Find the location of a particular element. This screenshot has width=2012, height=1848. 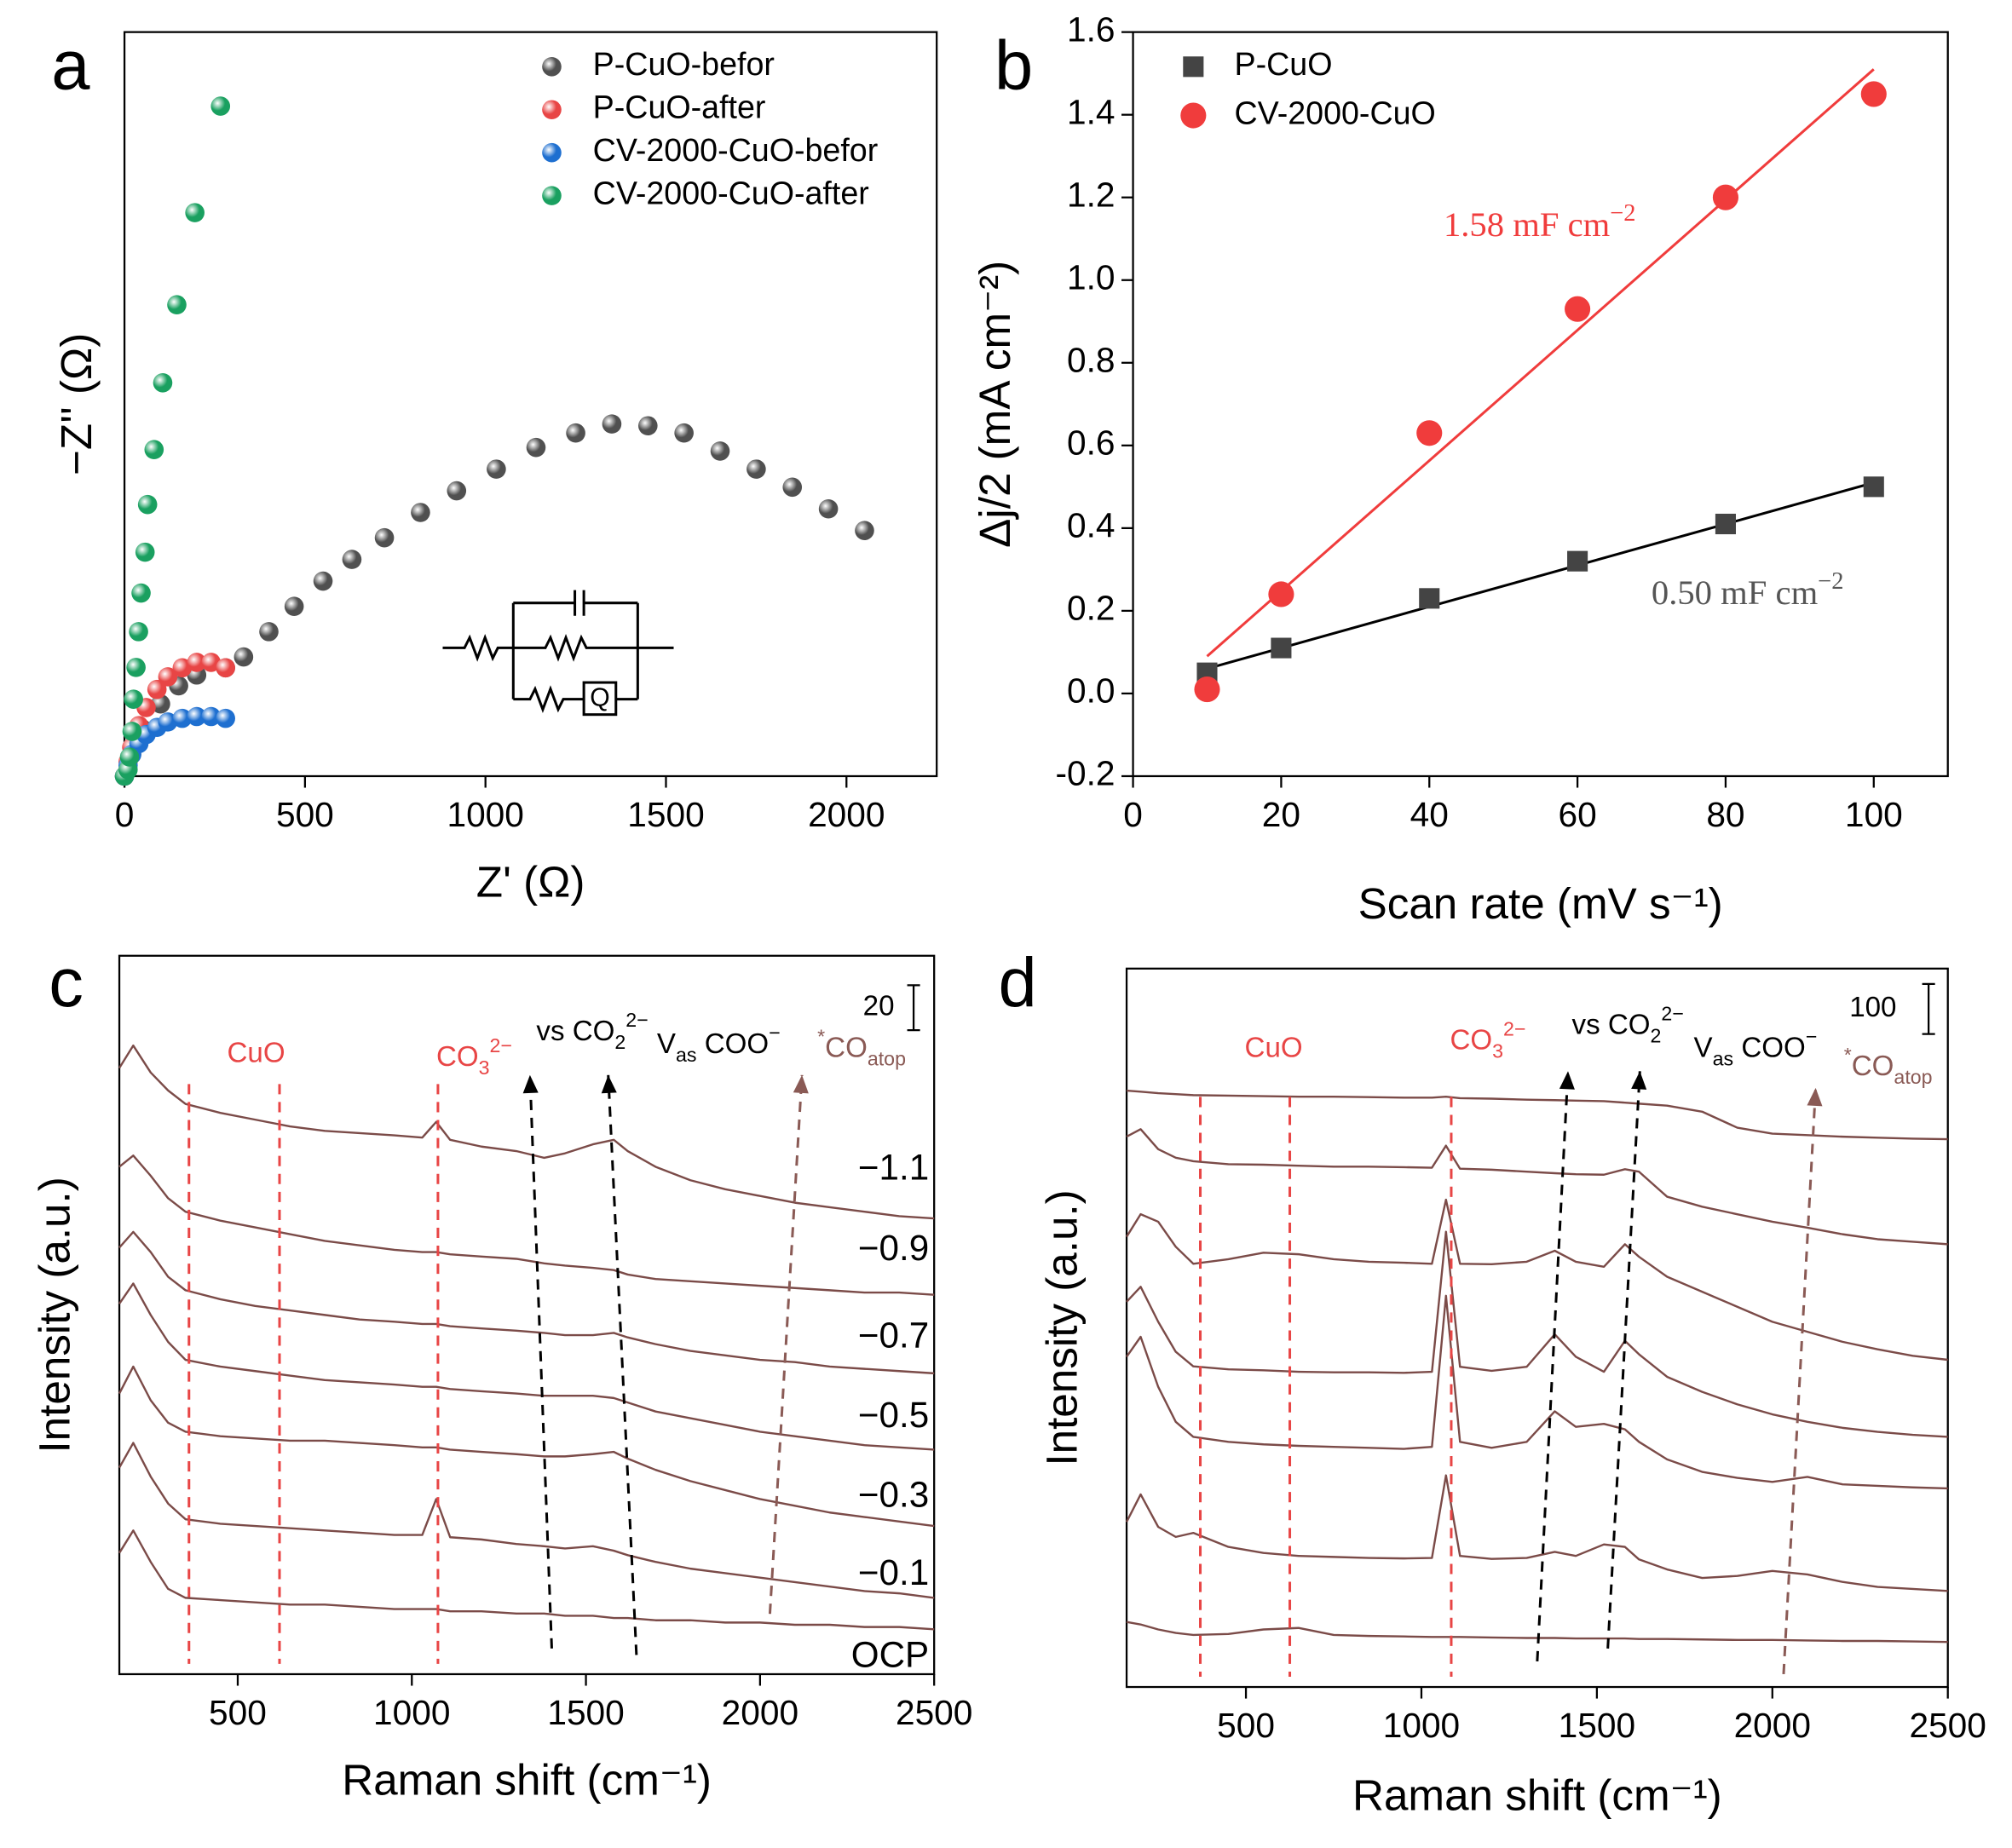

y-tick-label: 0.2 is located at coordinates (1092, 608).